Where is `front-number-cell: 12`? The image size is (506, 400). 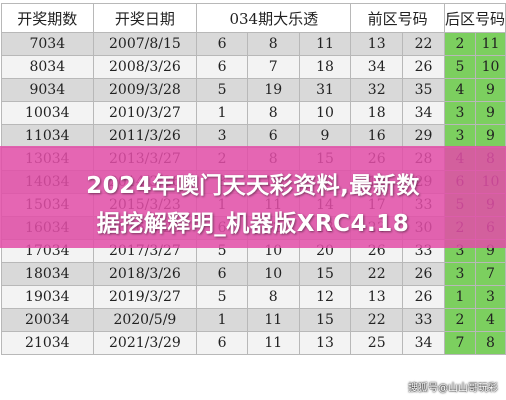 front-number-cell: 12 is located at coordinates (325, 297).